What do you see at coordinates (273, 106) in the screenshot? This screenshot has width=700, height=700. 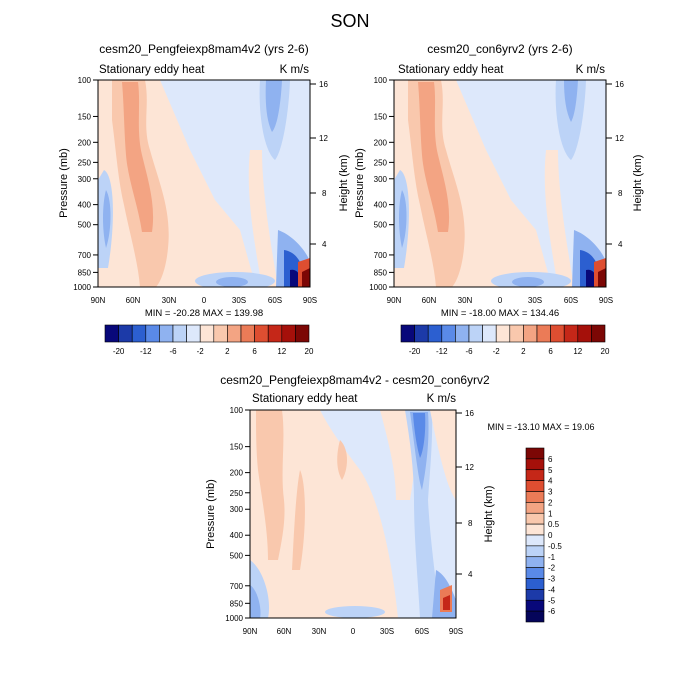 I see `panel-1-upper-cold-core` at bounding box center [273, 106].